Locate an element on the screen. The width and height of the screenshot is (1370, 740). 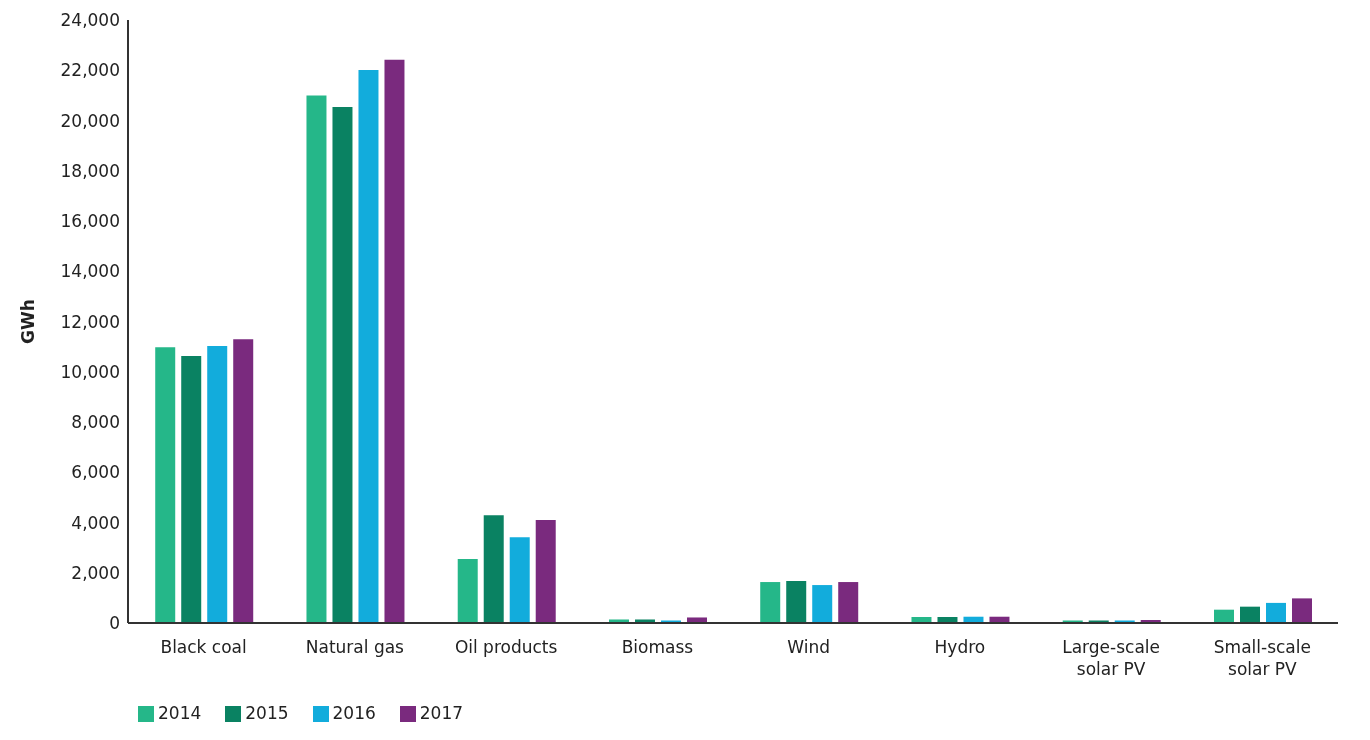
x-tick-label: Wind is located at coordinates (808, 647).